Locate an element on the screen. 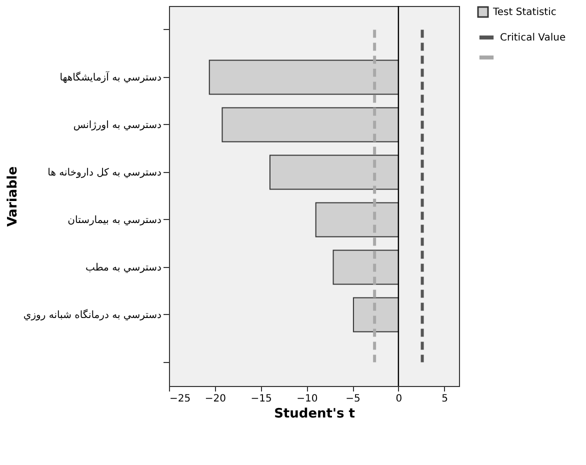 The image size is (586, 465). legend-label: Critical Value is located at coordinates (533, 38).